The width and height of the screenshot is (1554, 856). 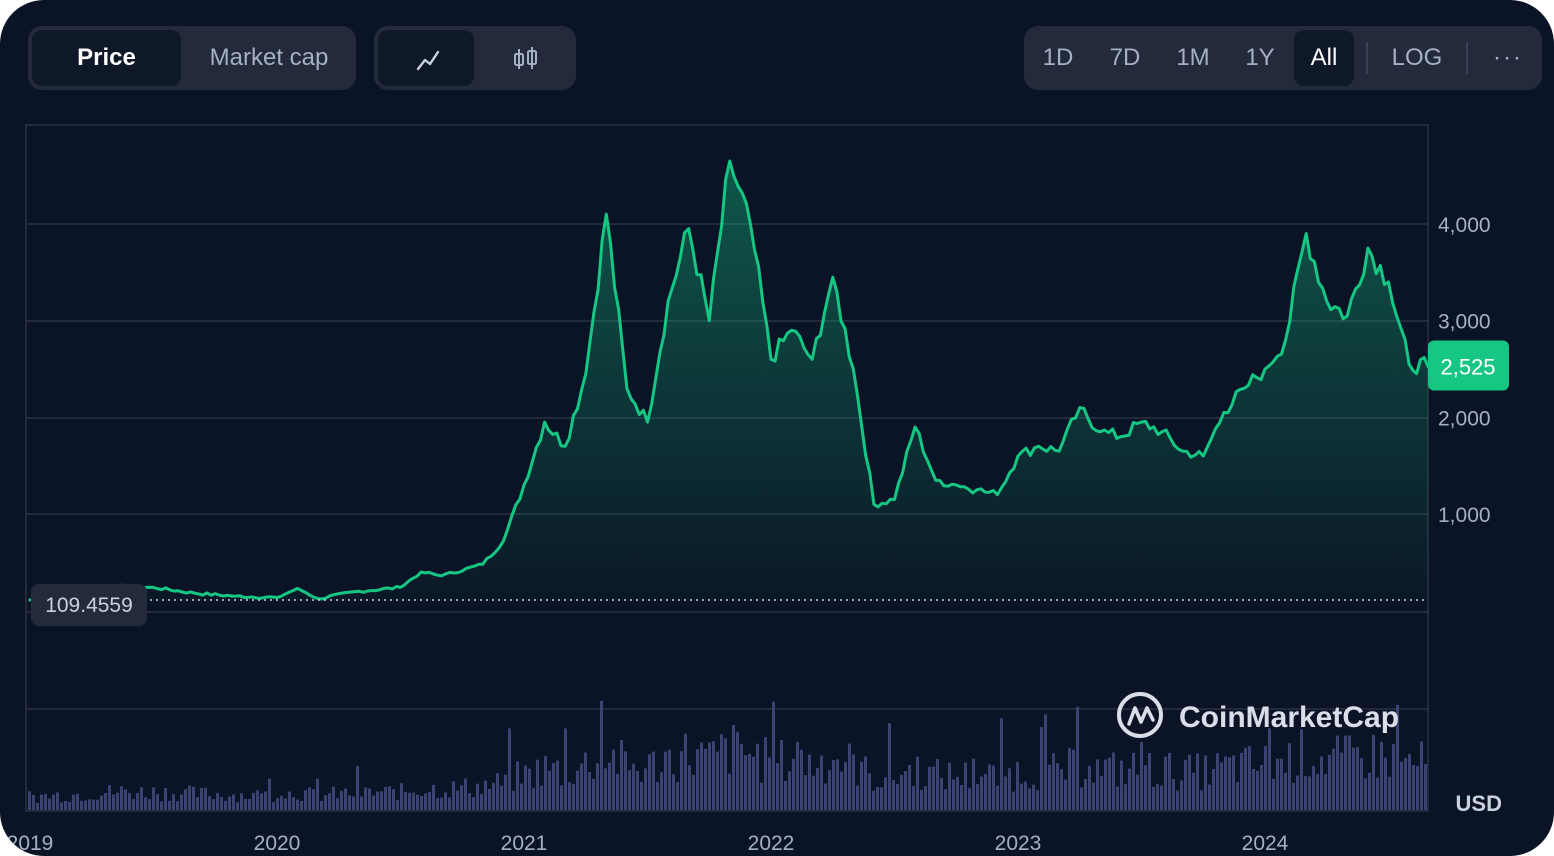 I want to click on candlestick-icon, so click(x=525, y=58).